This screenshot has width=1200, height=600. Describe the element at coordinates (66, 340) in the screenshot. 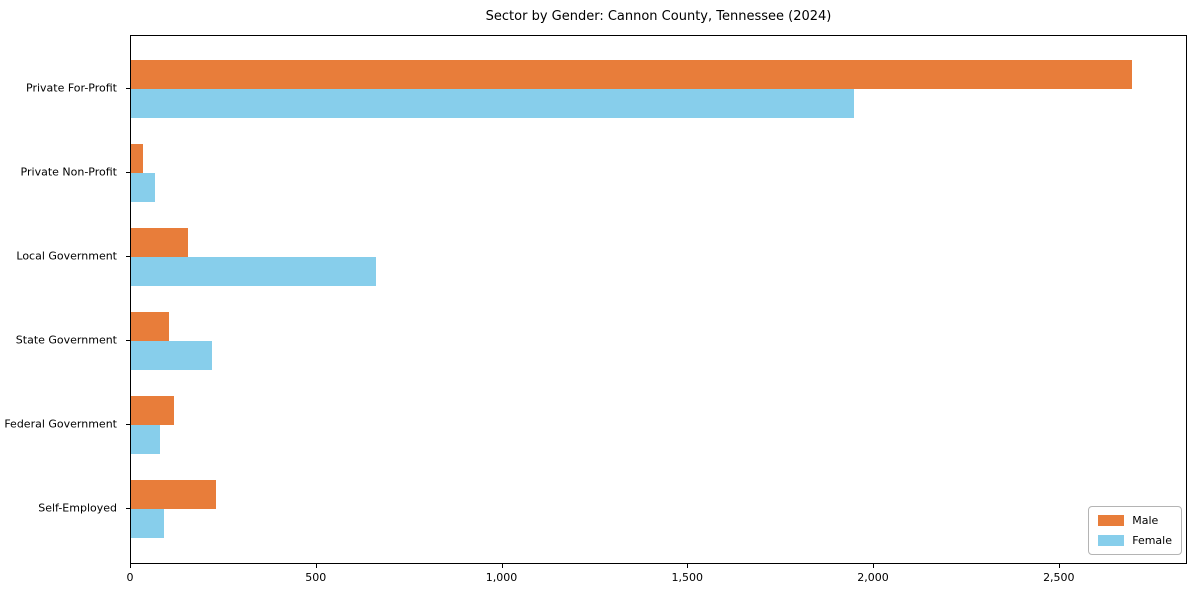

I see `y-tick-label: State Government` at that location.